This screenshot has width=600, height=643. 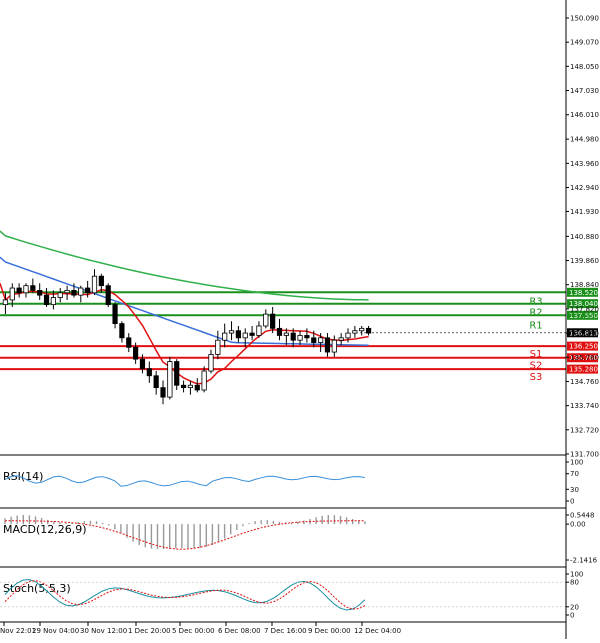 I want to click on price-tick-label: 135.780, so click(x=584, y=358).